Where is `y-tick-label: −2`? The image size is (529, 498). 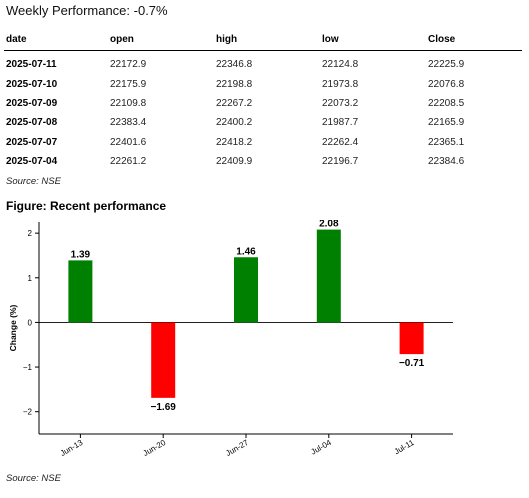
y-tick-label: −2 is located at coordinates (28, 412).